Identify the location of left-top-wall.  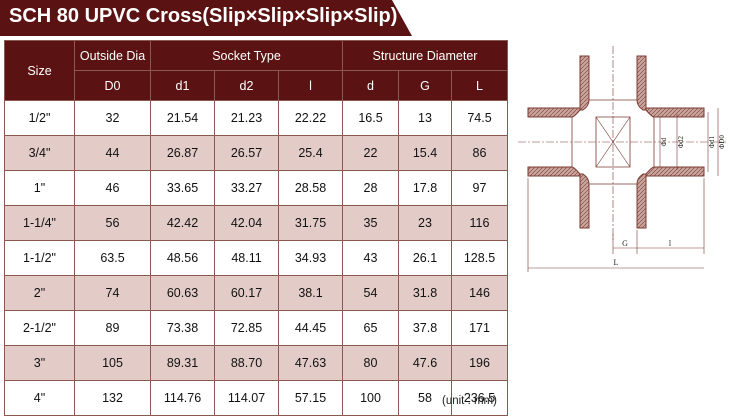
(554, 112).